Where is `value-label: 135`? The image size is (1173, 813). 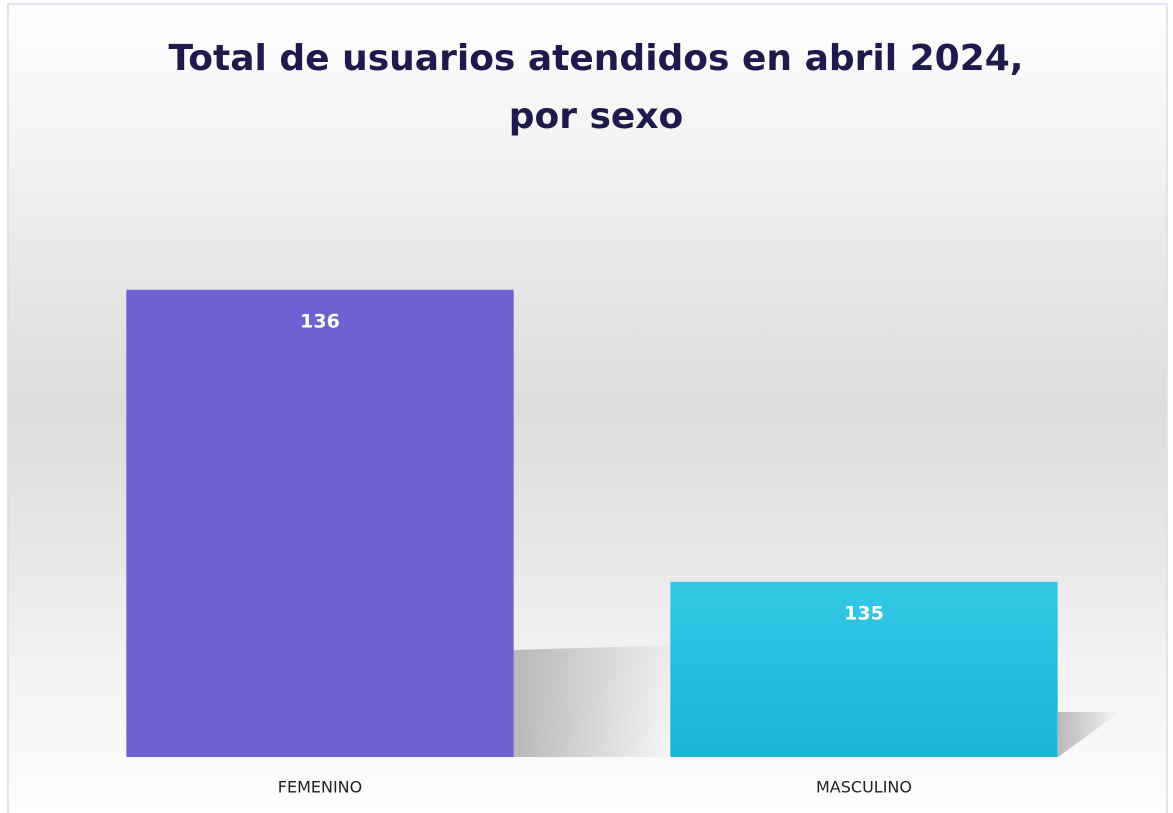 value-label: 135 is located at coordinates (864, 613).